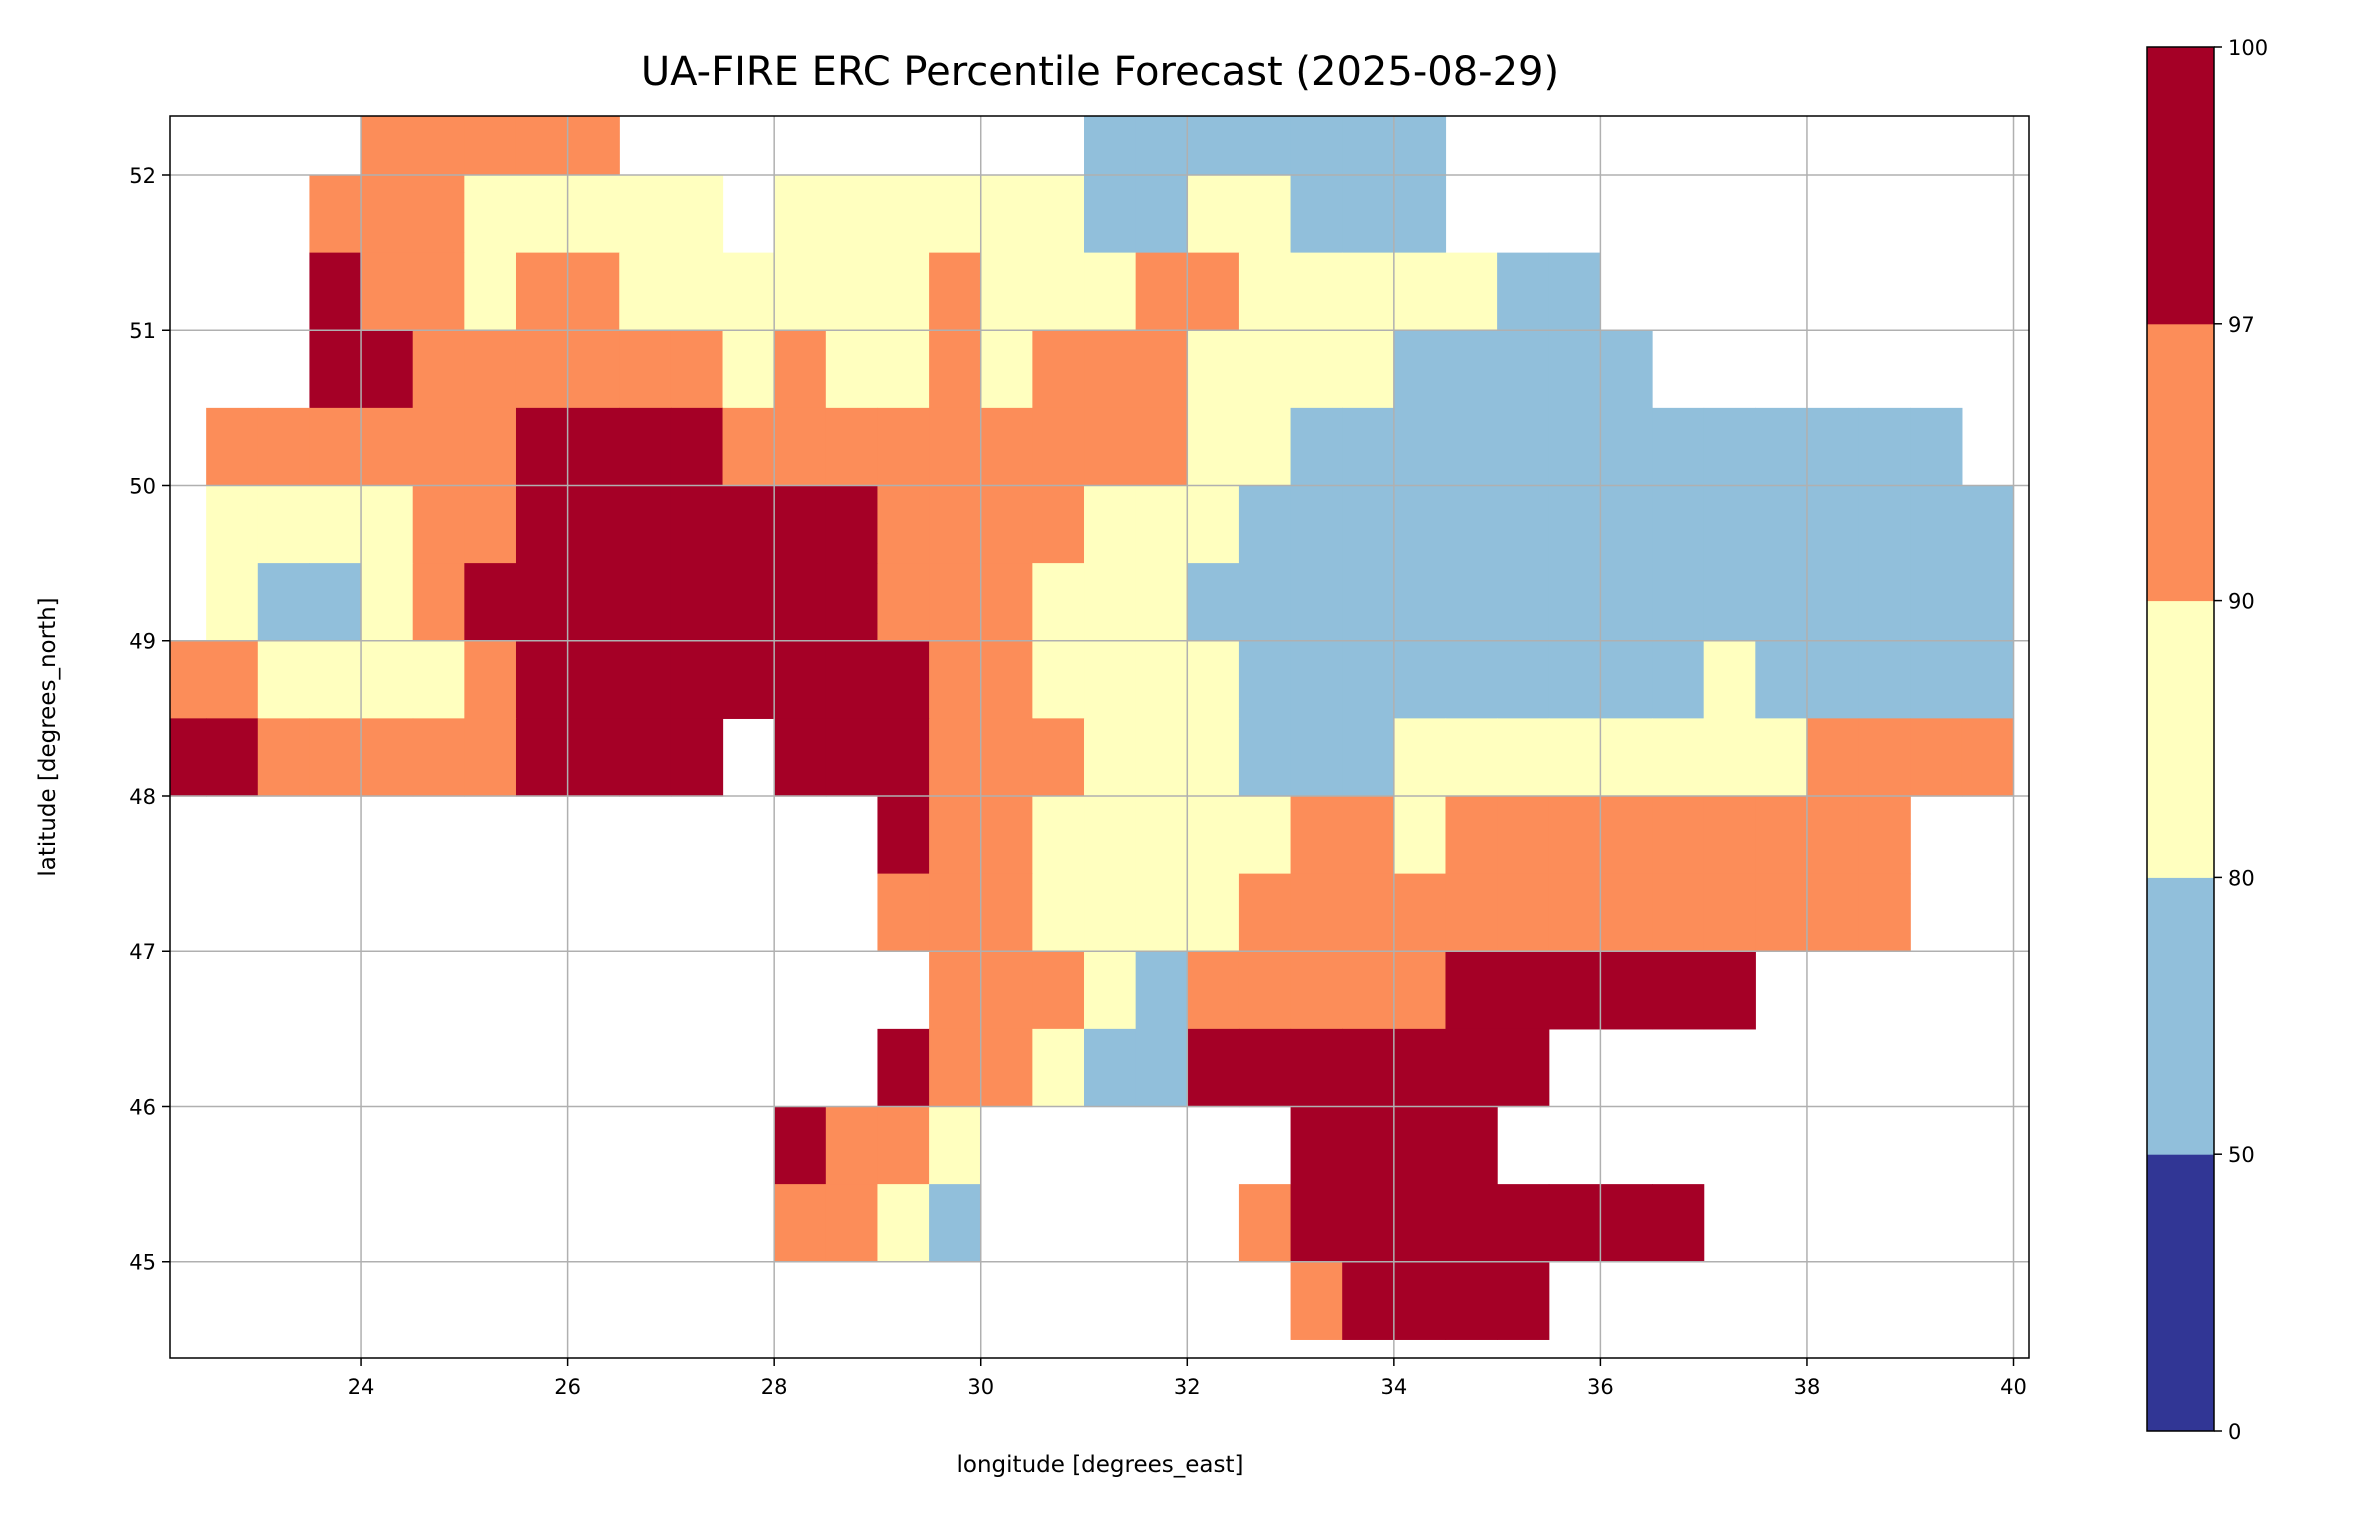 The image size is (2354, 1517). I want to click on x-tick-label: 30, so click(980, 1387).